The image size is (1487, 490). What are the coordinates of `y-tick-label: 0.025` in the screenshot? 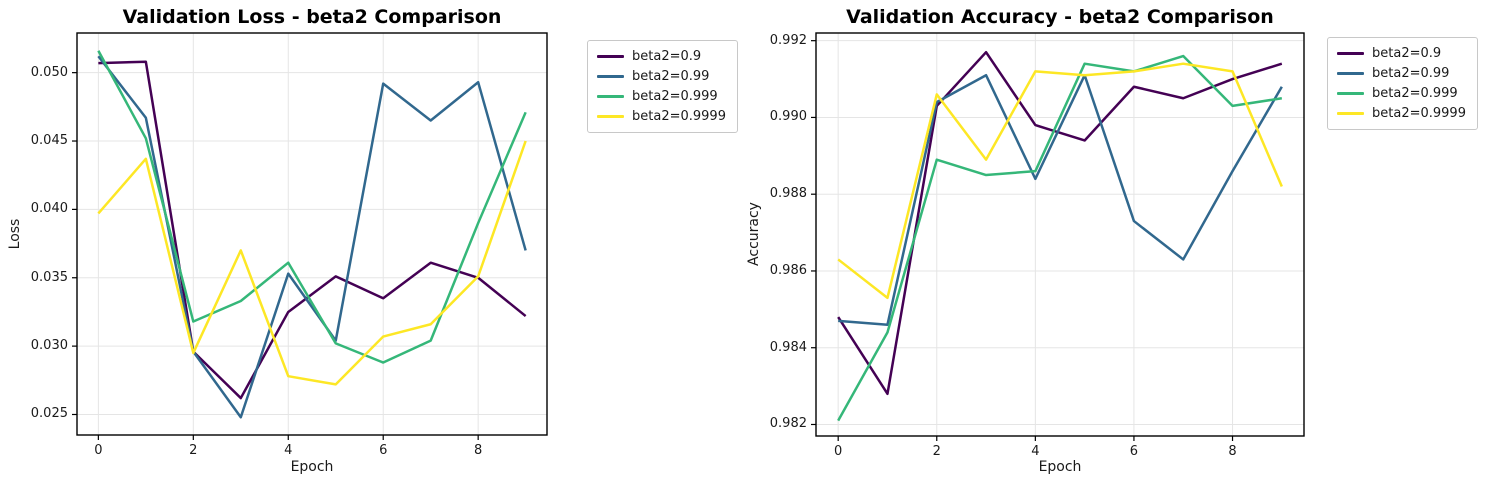 It's located at (49, 414).